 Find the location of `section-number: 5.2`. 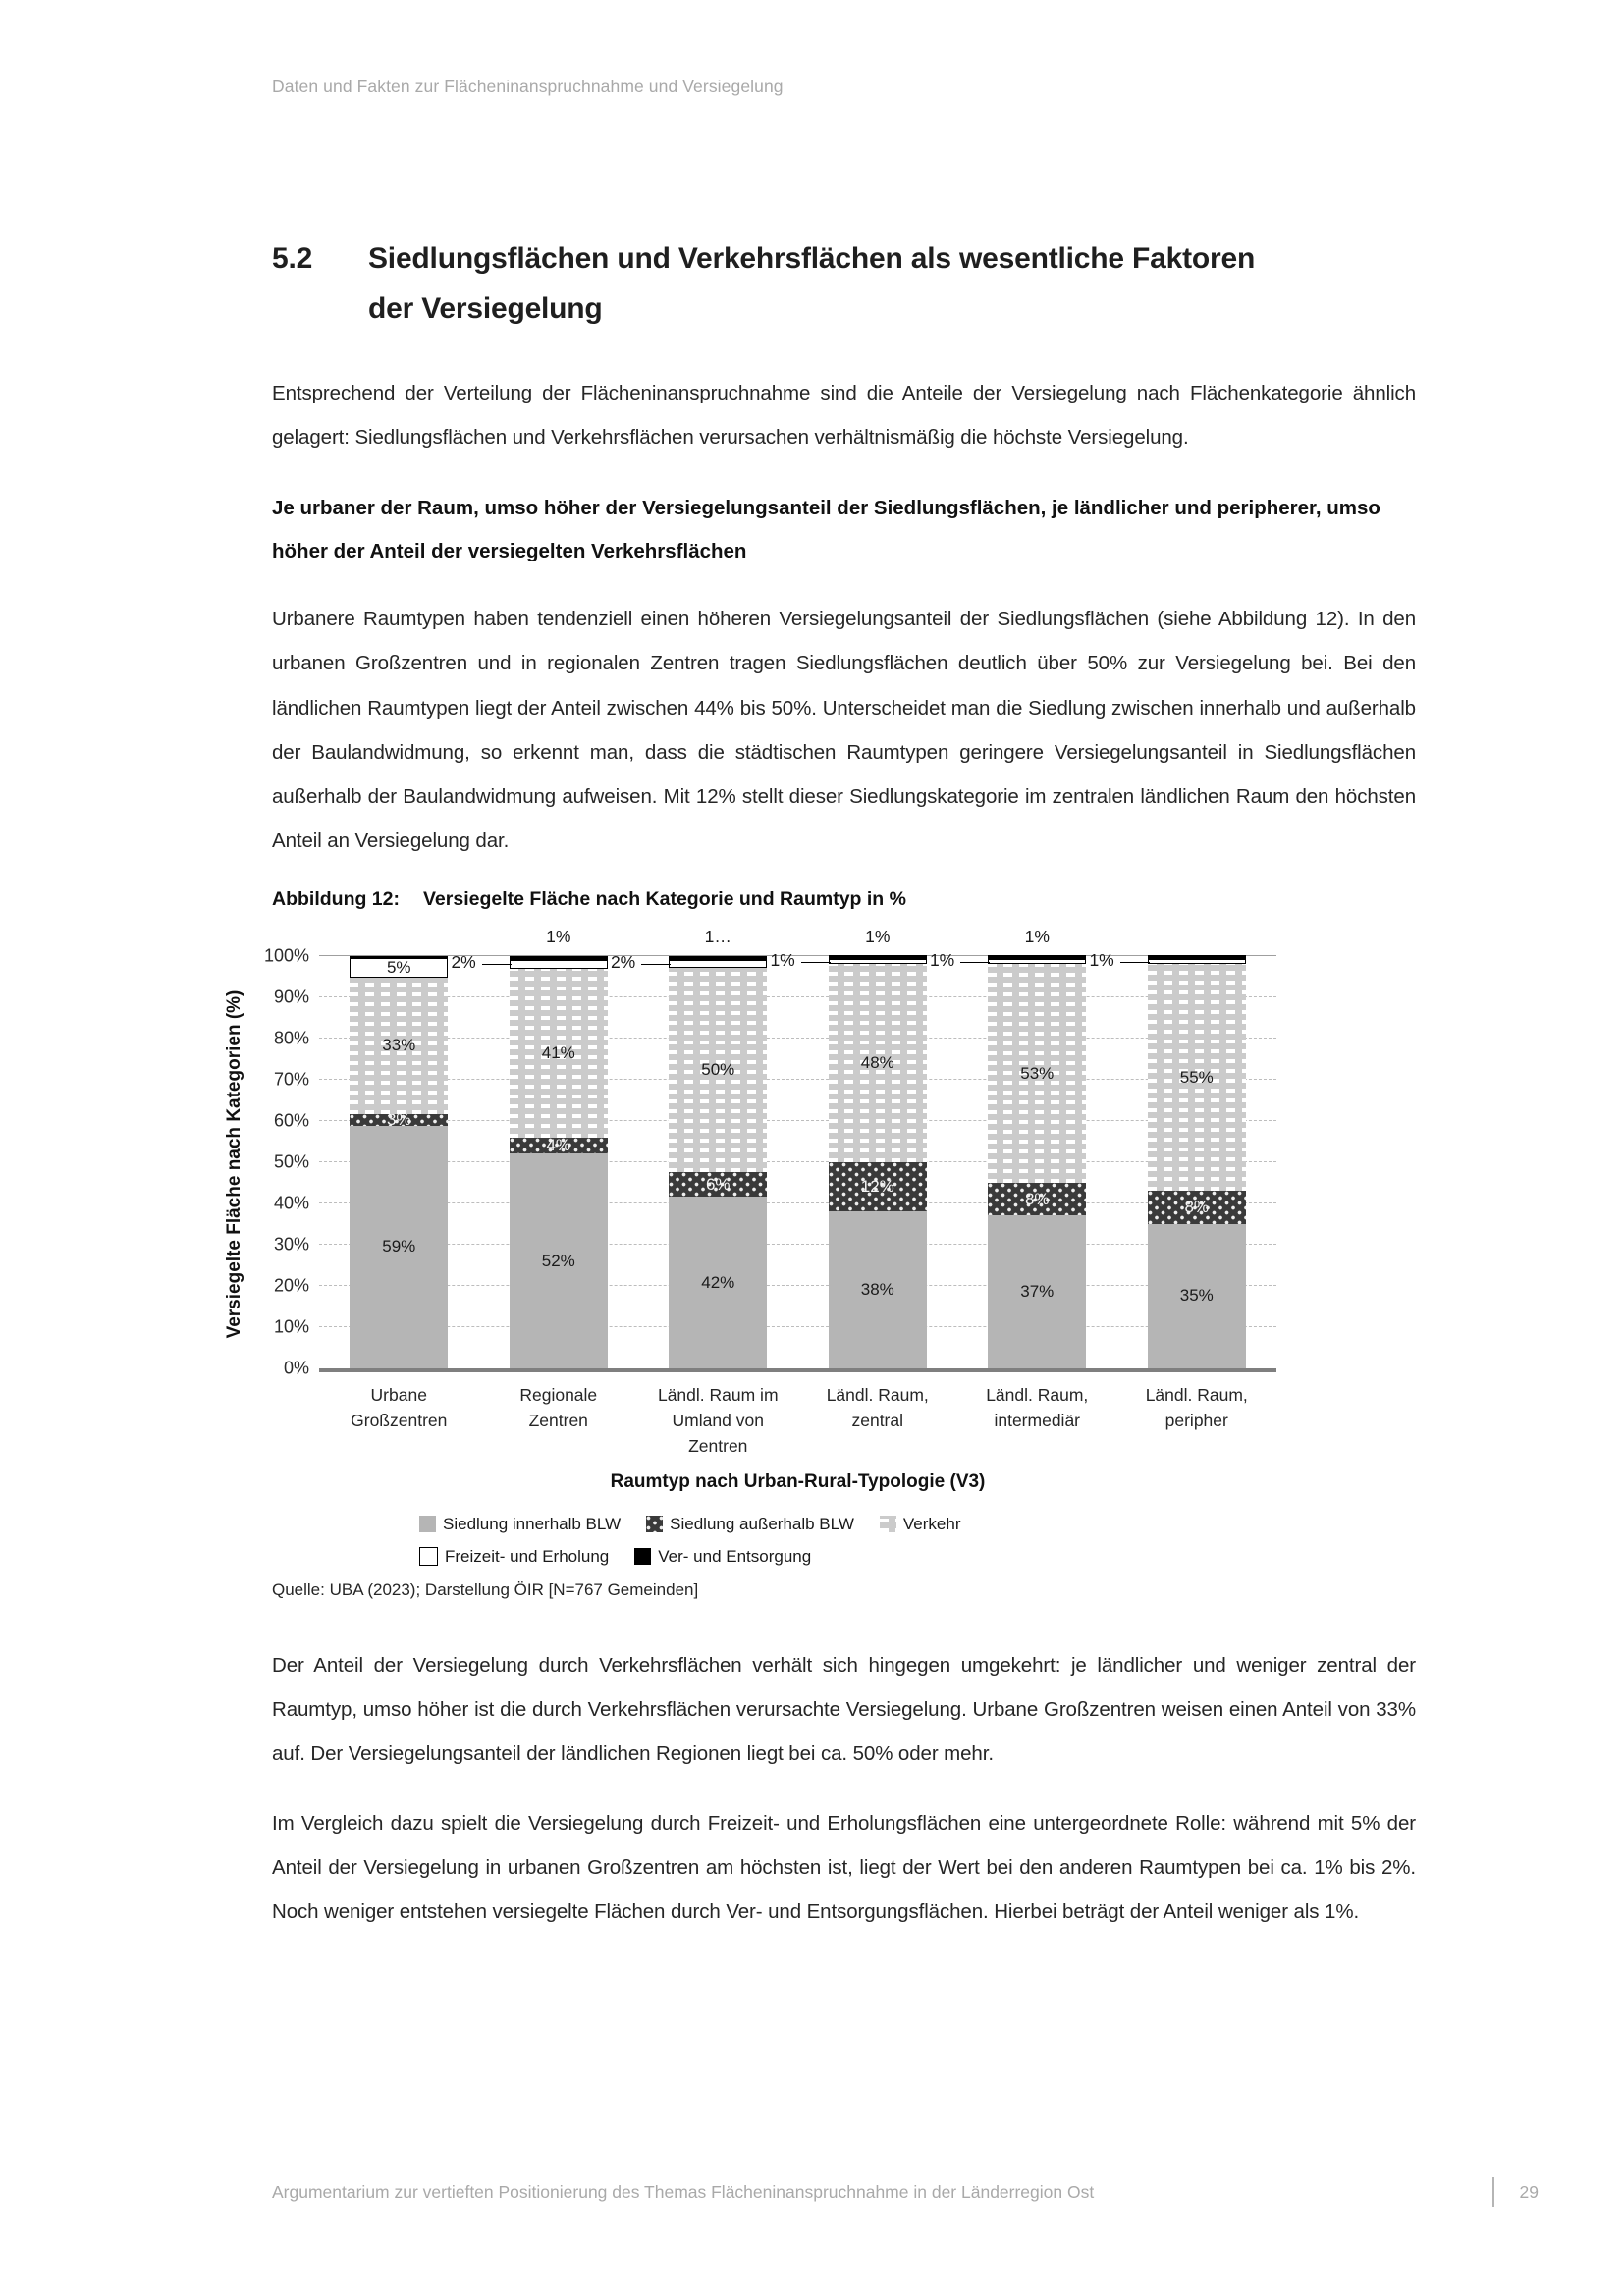

section-number: 5.2 is located at coordinates (292, 258).